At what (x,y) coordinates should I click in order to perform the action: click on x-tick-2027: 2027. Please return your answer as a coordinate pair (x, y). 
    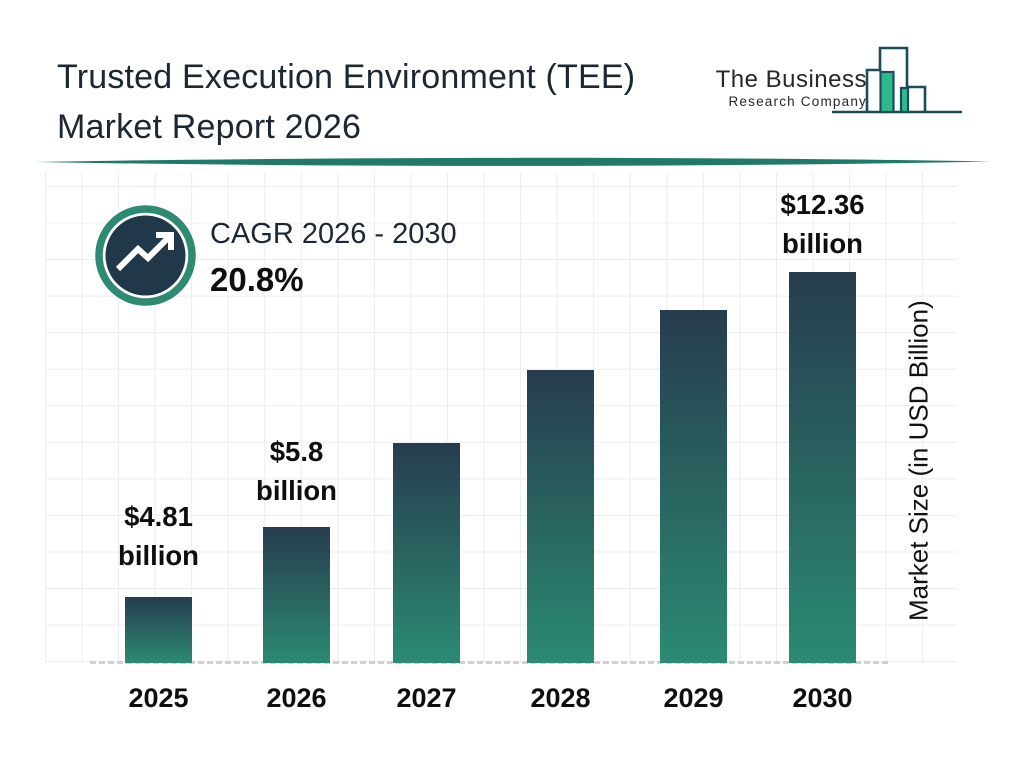
    Looking at the image, I should click on (426, 698).